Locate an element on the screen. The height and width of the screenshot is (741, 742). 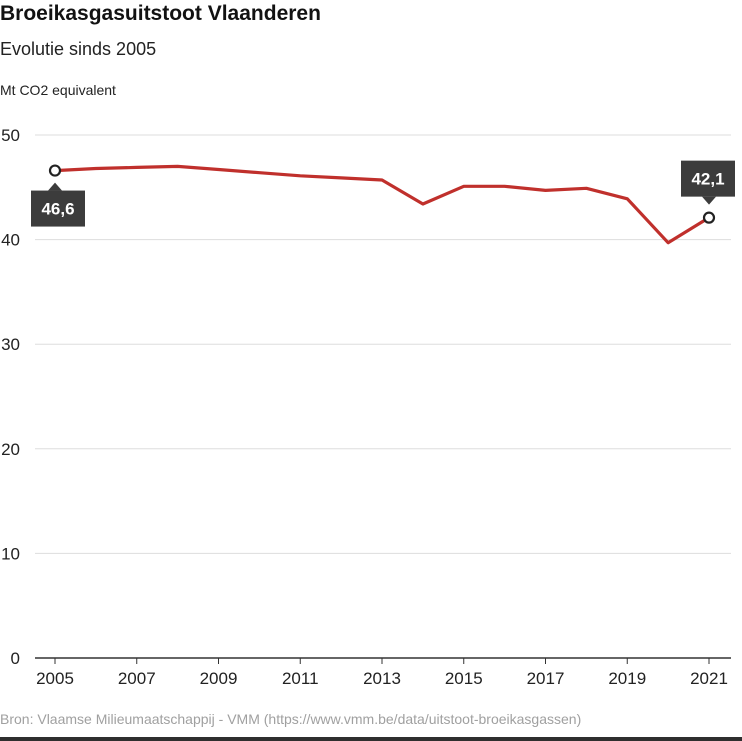
y-tick-label: 10 is located at coordinates (10, 553).